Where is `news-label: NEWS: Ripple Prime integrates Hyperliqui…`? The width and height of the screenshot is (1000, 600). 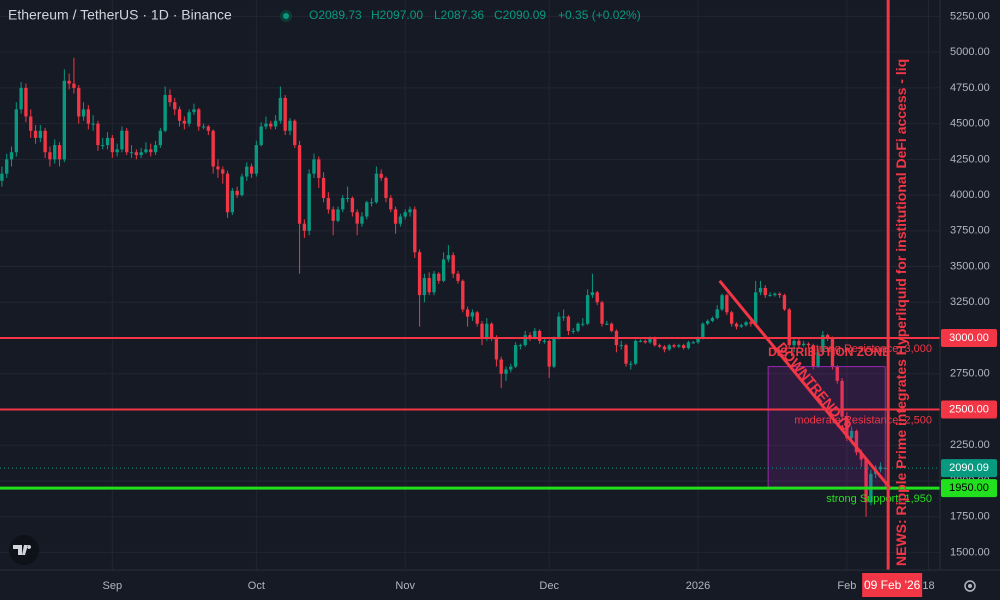 news-label: NEWS: Ripple Prime integrates Hyperliqui… is located at coordinates (901, 312).